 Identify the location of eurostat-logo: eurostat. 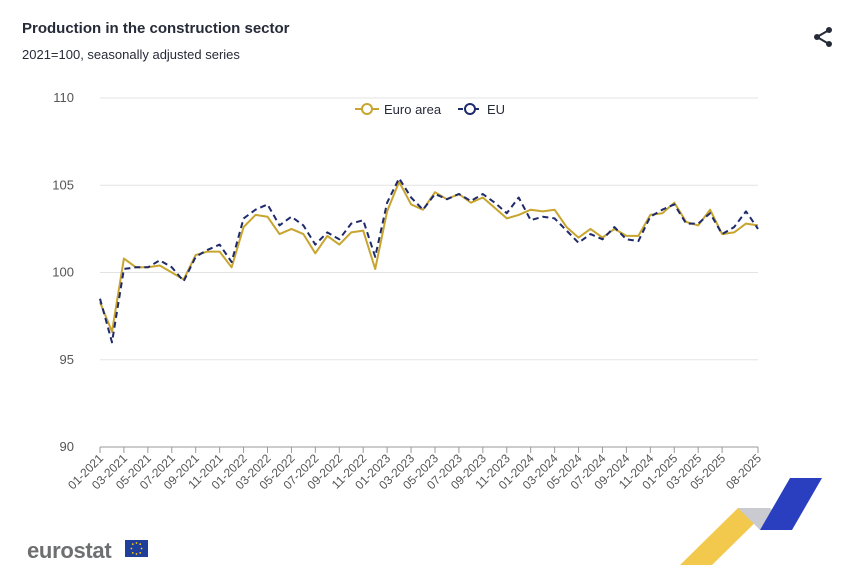
(69, 550).